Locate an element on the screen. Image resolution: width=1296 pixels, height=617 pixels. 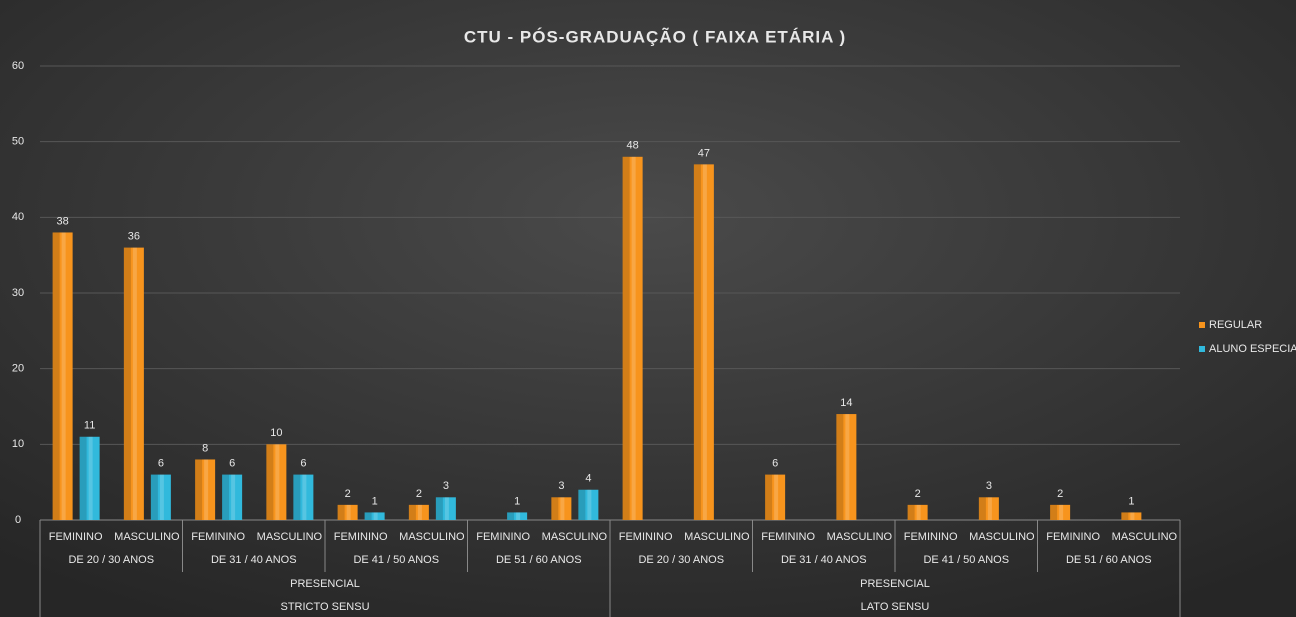
y-tick-label: 60 is located at coordinates (18, 66).